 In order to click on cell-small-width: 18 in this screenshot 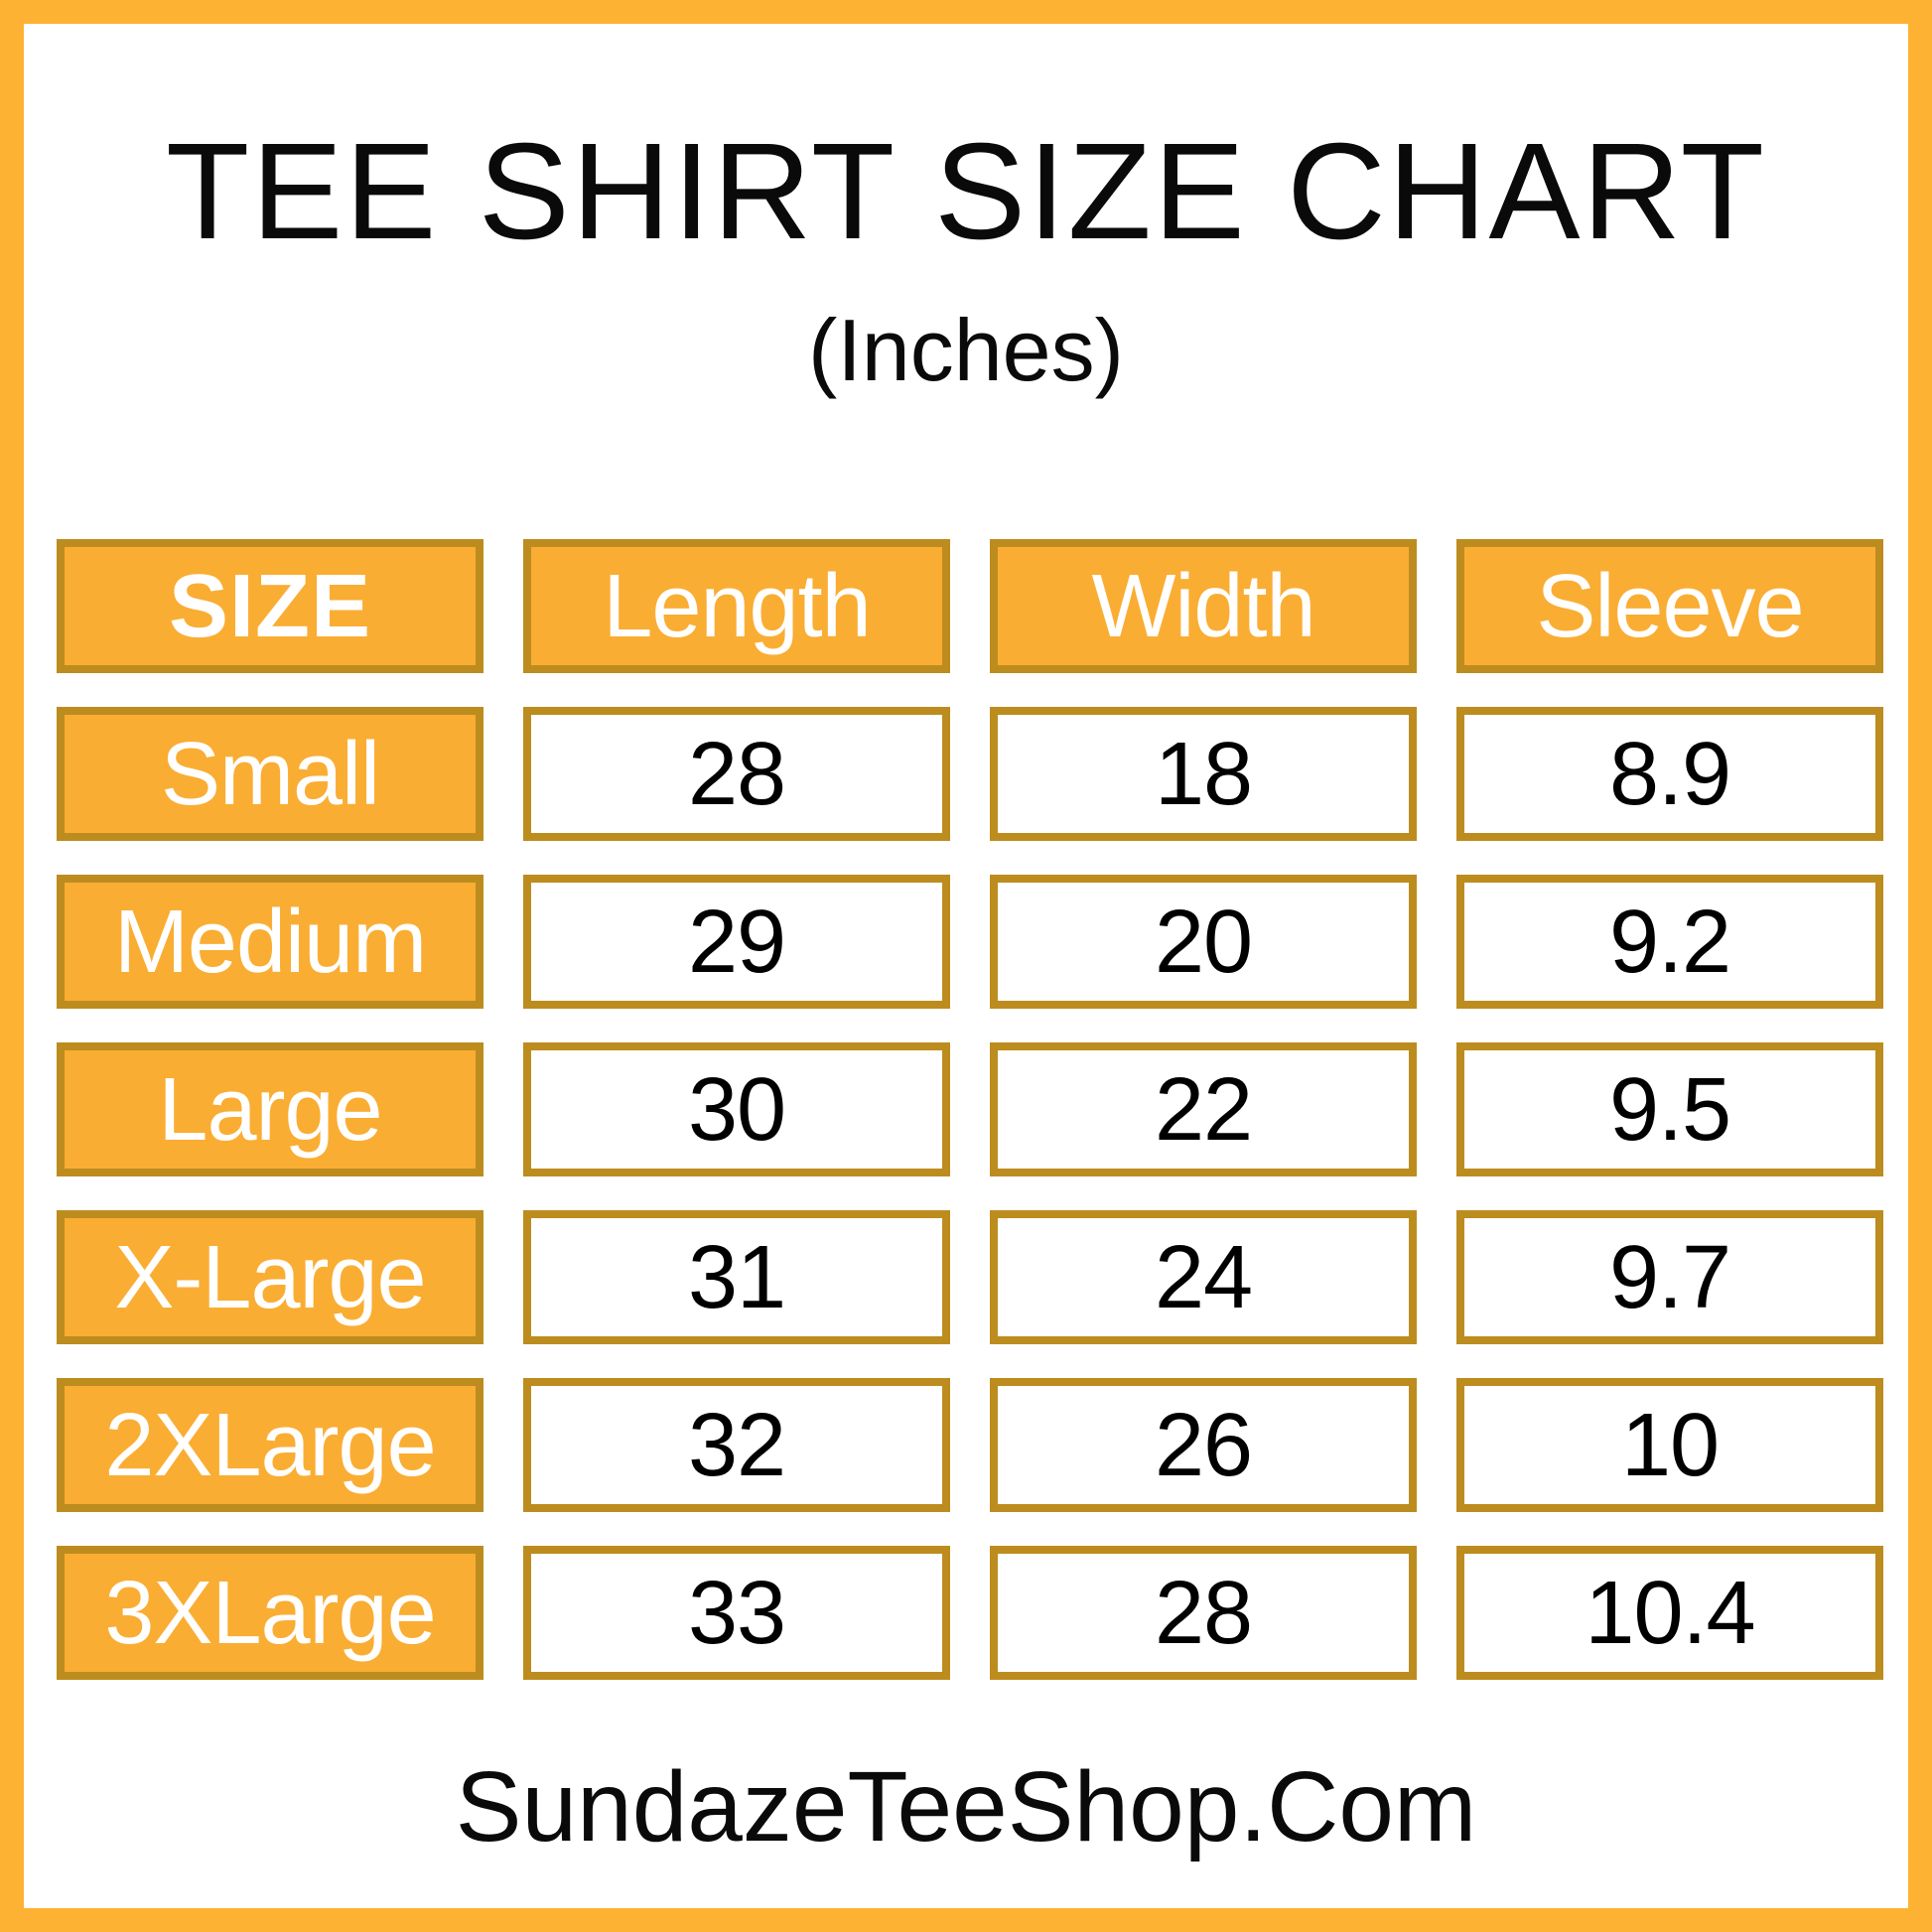, I will do `click(1204, 774)`.